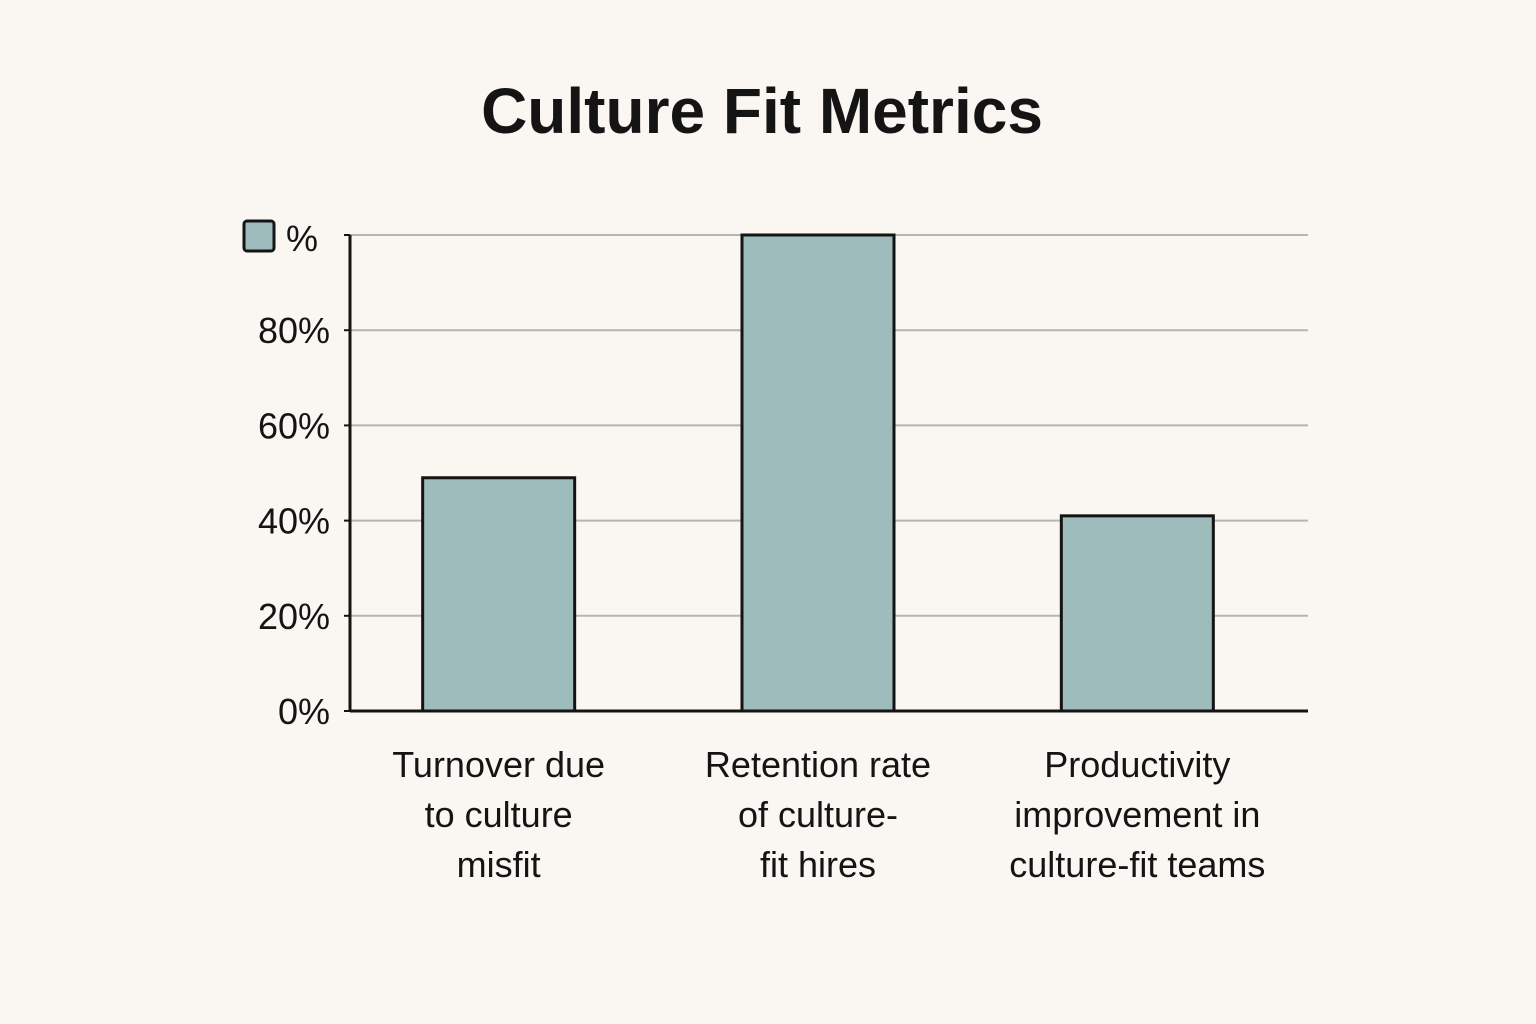 This screenshot has width=1536, height=1024. I want to click on category-label-line: of culture-, so click(818, 814).